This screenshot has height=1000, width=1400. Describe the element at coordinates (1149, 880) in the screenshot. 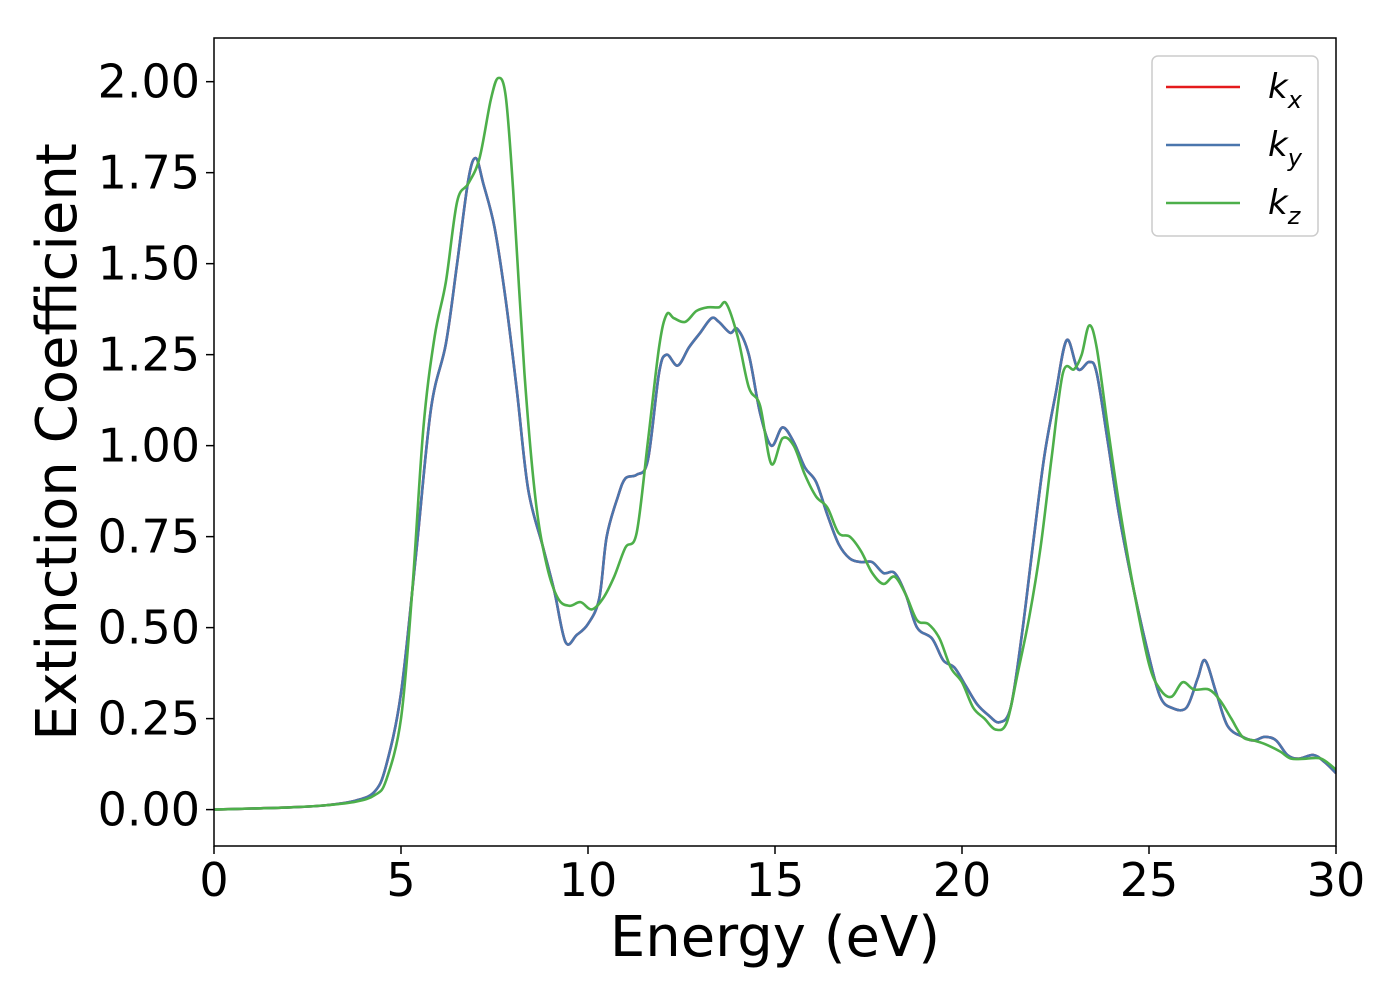

I see `x-tick-label: 25` at that location.